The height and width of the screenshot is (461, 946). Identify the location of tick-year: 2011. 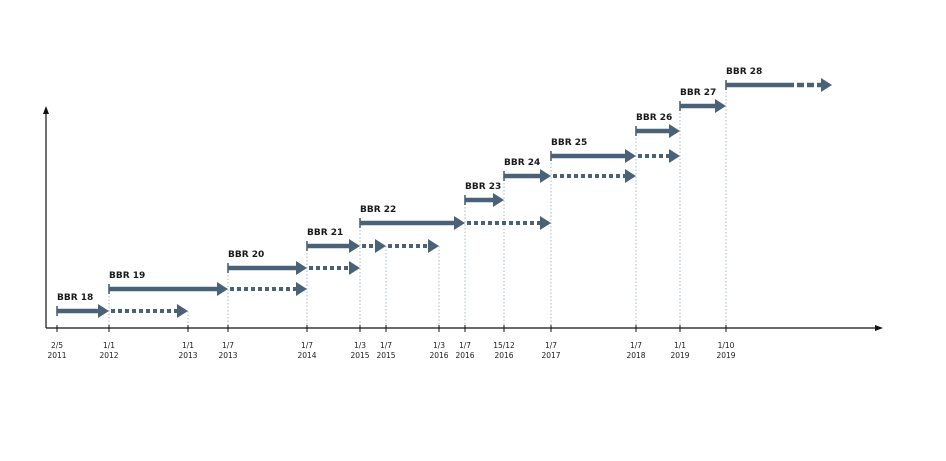
(56, 355).